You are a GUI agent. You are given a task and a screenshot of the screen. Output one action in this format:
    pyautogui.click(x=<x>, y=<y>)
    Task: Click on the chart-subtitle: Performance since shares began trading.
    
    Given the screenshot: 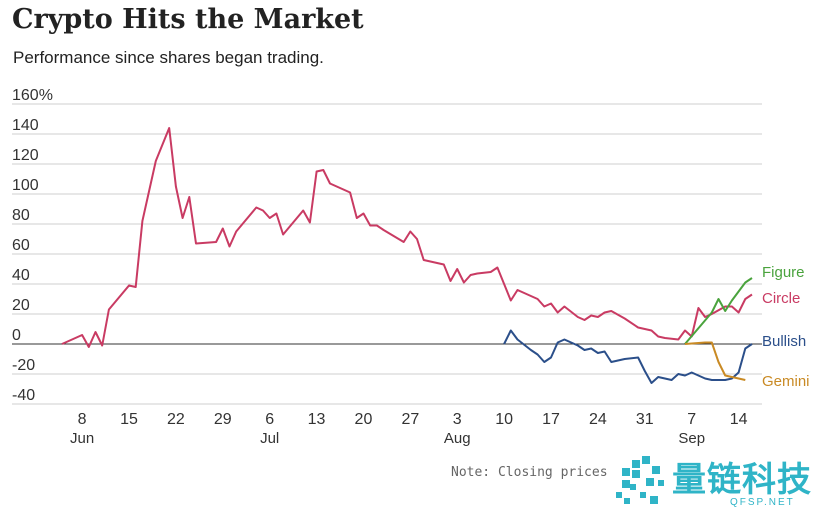 What is the action you would take?
    pyautogui.click(x=168, y=57)
    